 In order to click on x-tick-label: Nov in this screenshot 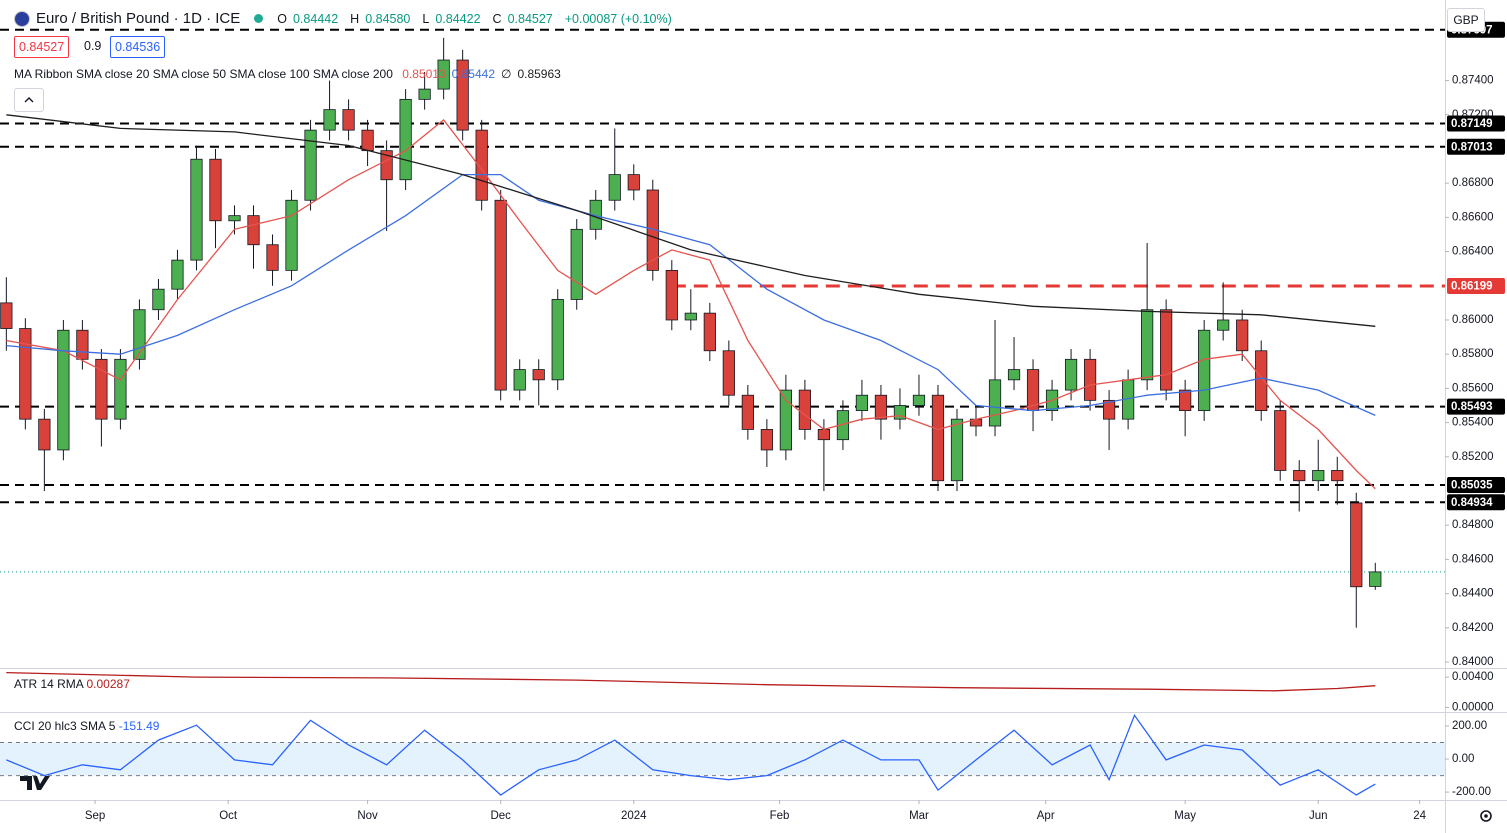, I will do `click(367, 816)`.